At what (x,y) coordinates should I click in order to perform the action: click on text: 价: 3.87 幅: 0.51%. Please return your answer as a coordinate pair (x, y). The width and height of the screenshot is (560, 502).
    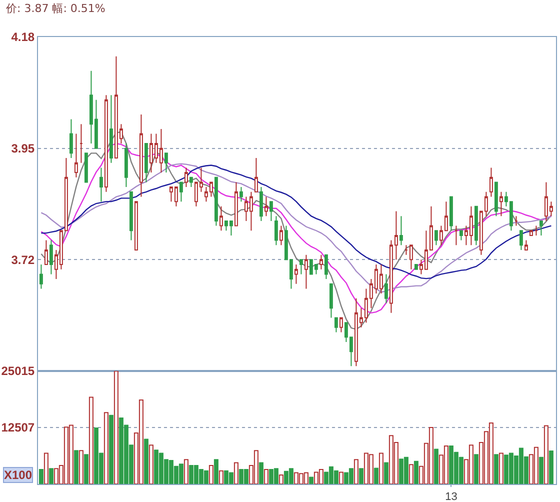
    Looking at the image, I should click on (55, 8).